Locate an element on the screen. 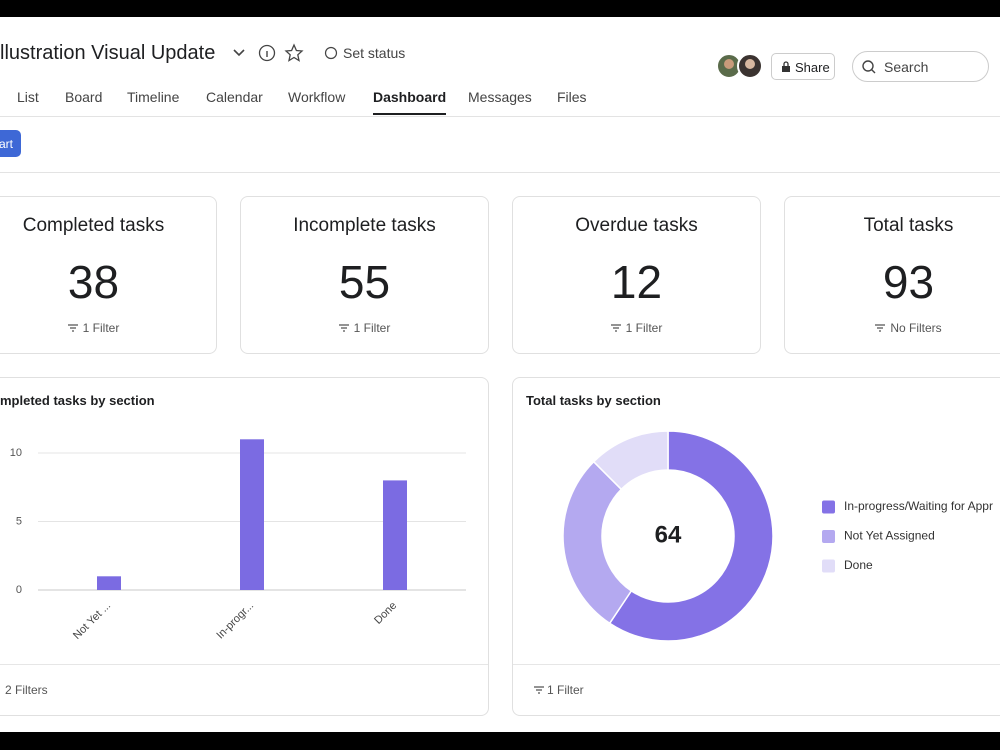 Image resolution: width=1000 pixels, height=750 pixels. button-label: art is located at coordinates (6, 144).